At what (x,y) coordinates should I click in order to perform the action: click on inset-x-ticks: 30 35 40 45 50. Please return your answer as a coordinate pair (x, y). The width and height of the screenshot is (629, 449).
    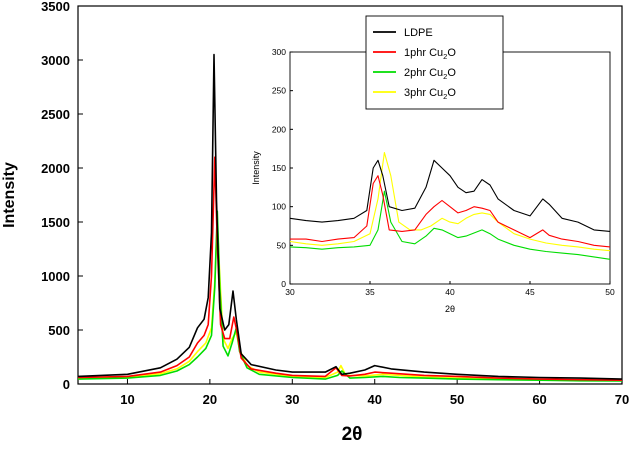
    Looking at the image, I should click on (450, 289).